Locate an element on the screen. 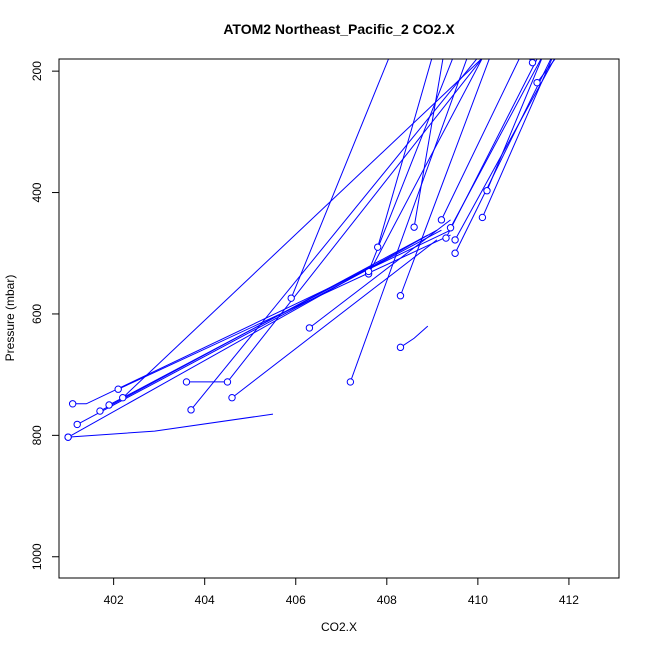 This screenshot has width=650, height=650. x-tick-label: 404 is located at coordinates (205, 600).